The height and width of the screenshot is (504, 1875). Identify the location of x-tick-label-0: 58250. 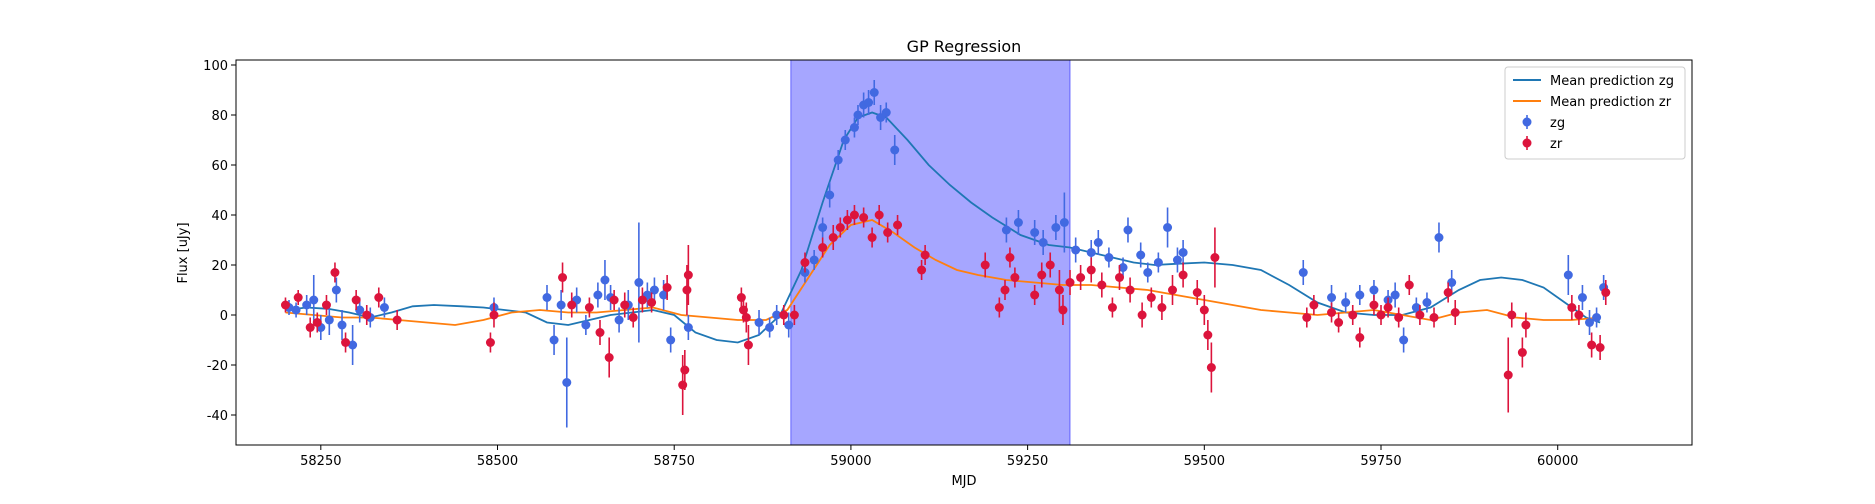
(320, 461).